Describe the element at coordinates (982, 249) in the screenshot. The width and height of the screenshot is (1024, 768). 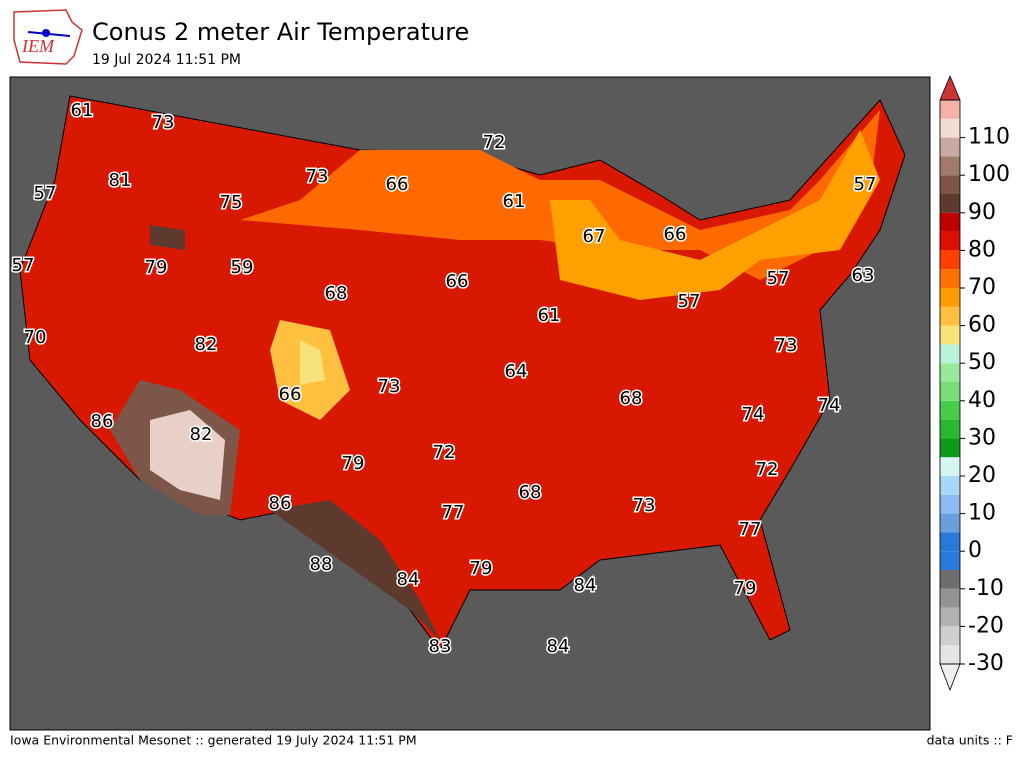
I see `colorbar-tick-label: 80` at that location.